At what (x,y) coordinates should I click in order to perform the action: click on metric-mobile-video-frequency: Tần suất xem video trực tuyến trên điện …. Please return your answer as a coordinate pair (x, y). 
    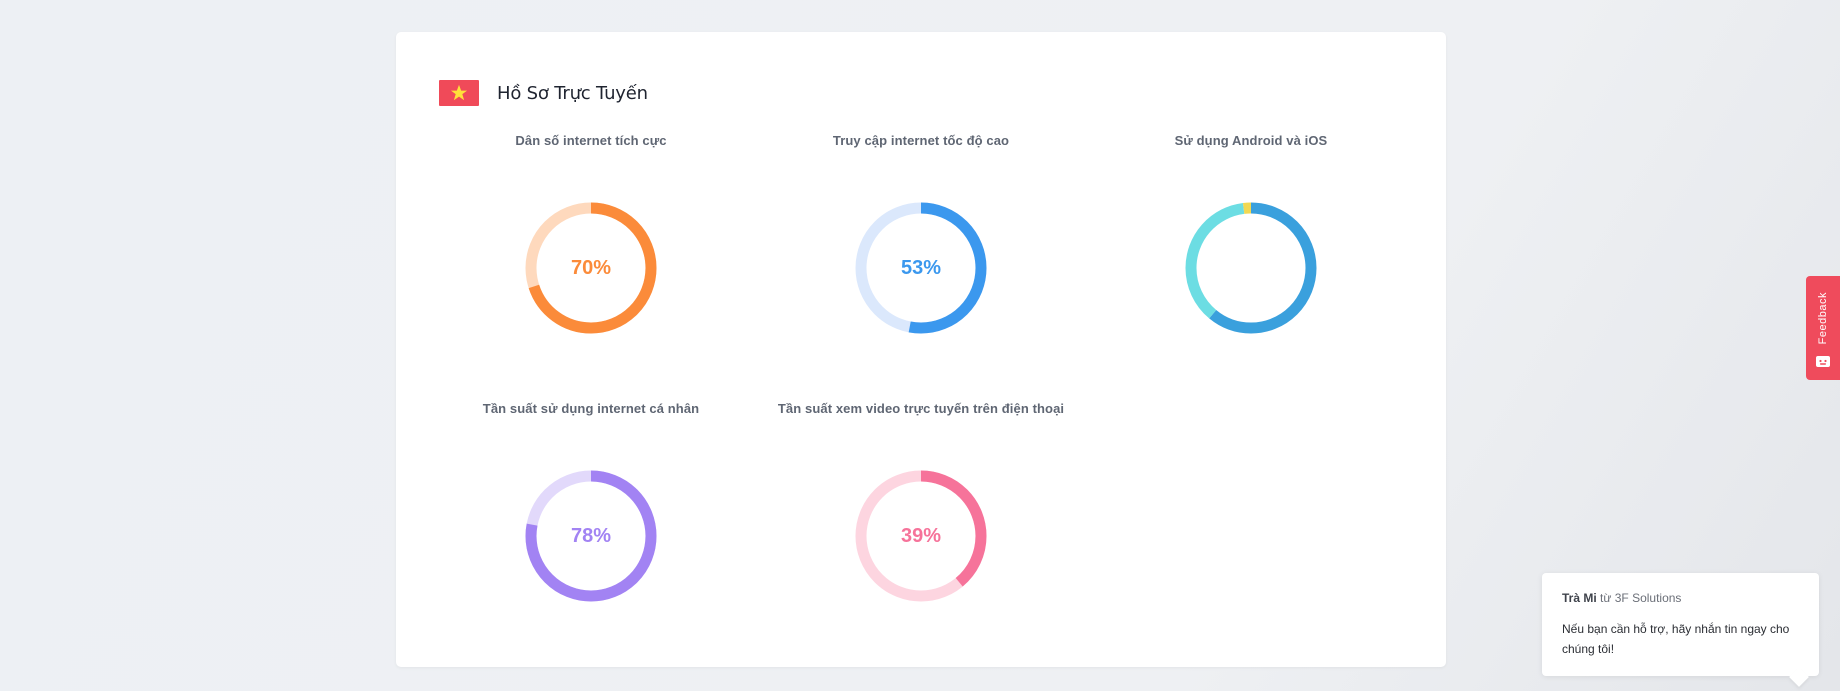
    Looking at the image, I should click on (921, 503).